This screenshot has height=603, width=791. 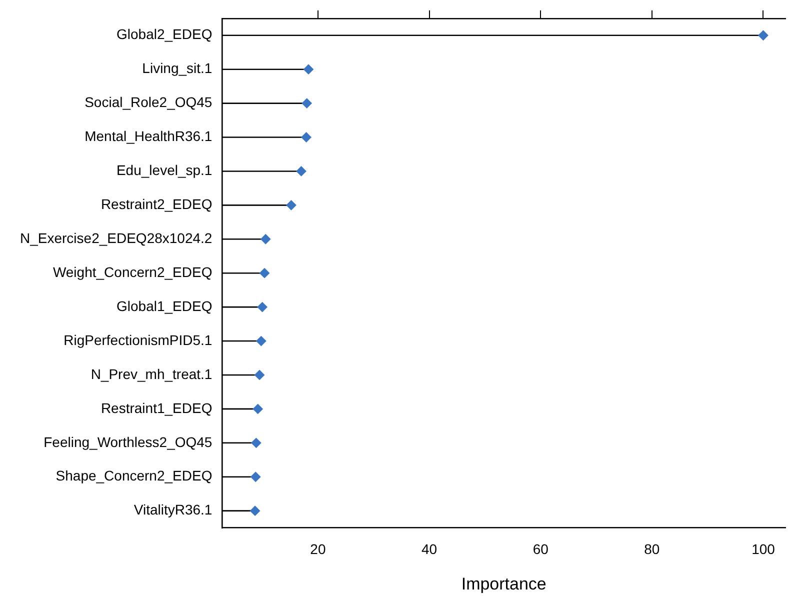 What do you see at coordinates (164, 306) in the screenshot?
I see `y-tick-label: Global1_EDEQ` at bounding box center [164, 306].